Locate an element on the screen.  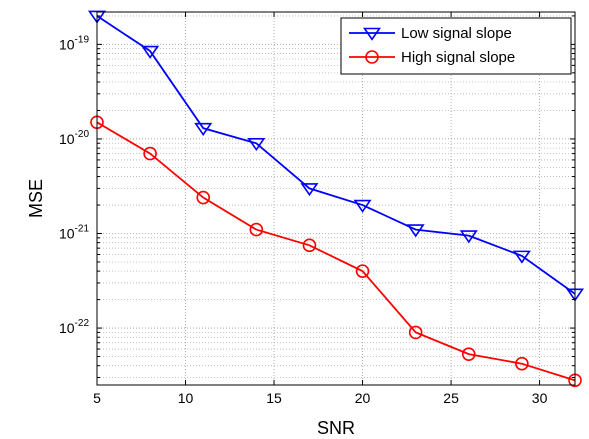
x-tick-label: 10 is located at coordinates (186, 398).